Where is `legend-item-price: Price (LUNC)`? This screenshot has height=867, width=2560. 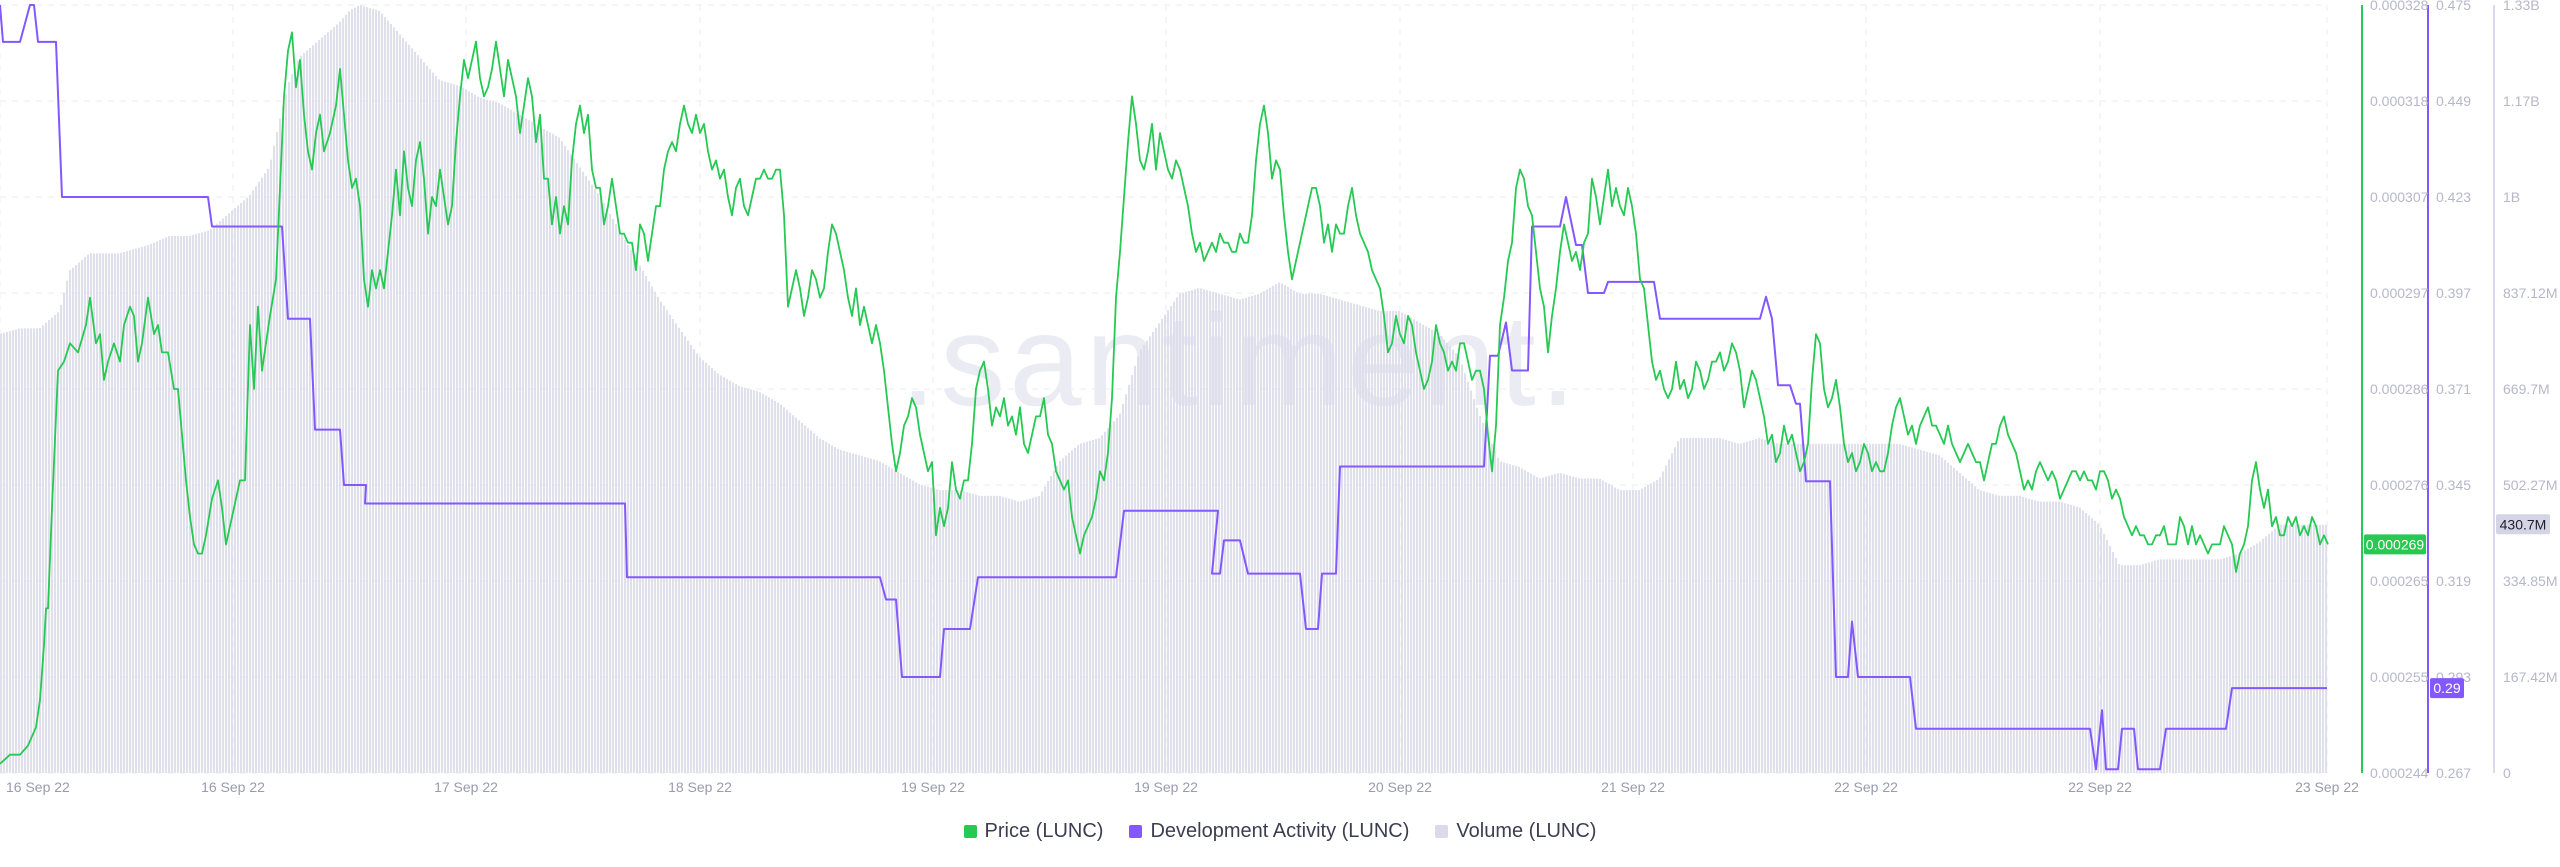
legend-item-price: Price (LUNC) is located at coordinates (1033, 831).